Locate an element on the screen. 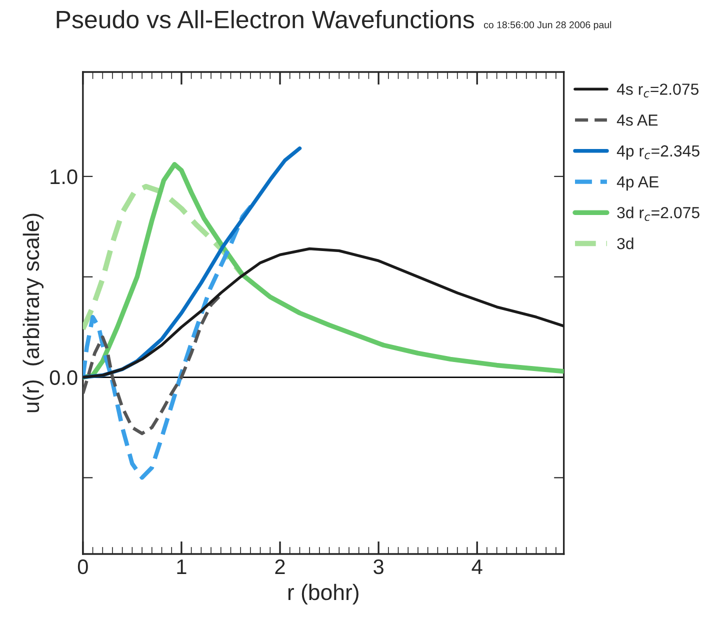 This screenshot has height=626, width=721. y-tick-label: 0.0 is located at coordinates (64, 378).